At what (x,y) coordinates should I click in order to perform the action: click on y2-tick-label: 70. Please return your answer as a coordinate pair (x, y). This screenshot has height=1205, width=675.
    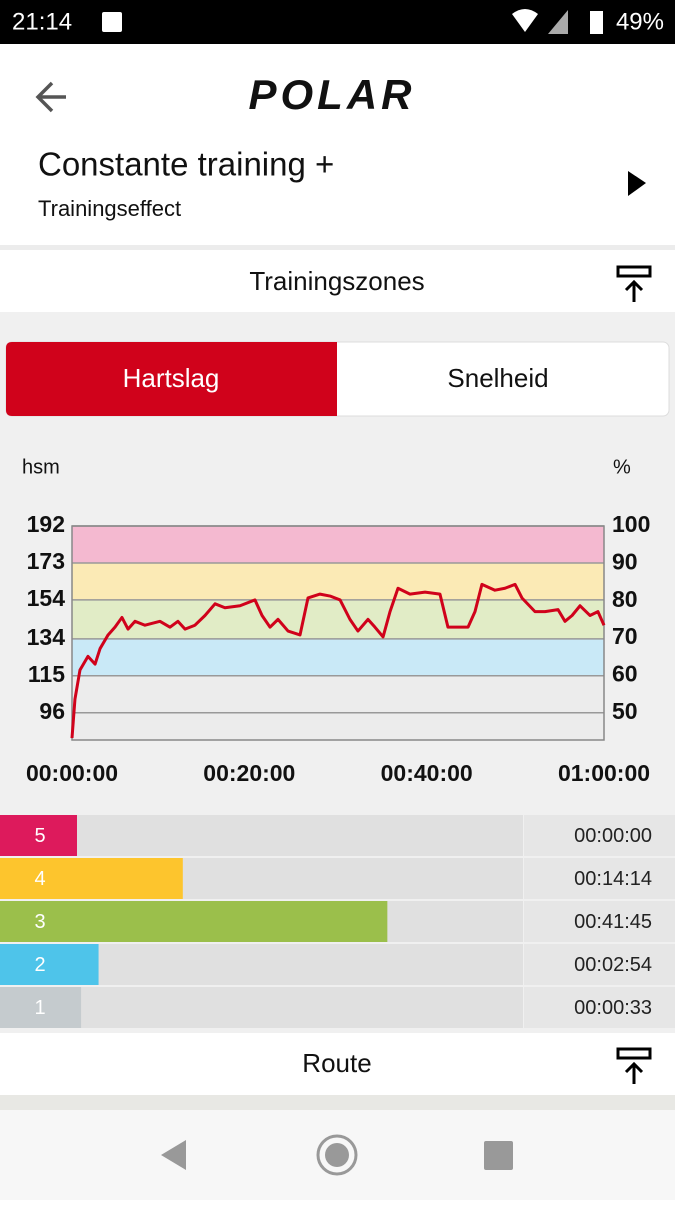
    Looking at the image, I should click on (625, 636).